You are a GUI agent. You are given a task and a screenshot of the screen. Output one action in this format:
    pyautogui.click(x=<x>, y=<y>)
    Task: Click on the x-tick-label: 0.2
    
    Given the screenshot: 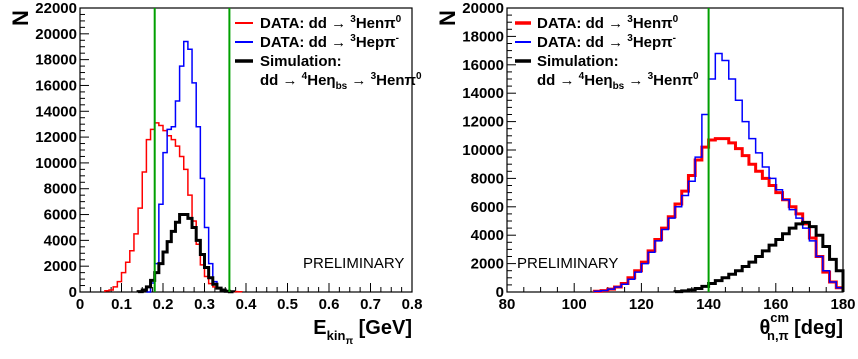 What is the action you would take?
    pyautogui.click(x=163, y=304)
    